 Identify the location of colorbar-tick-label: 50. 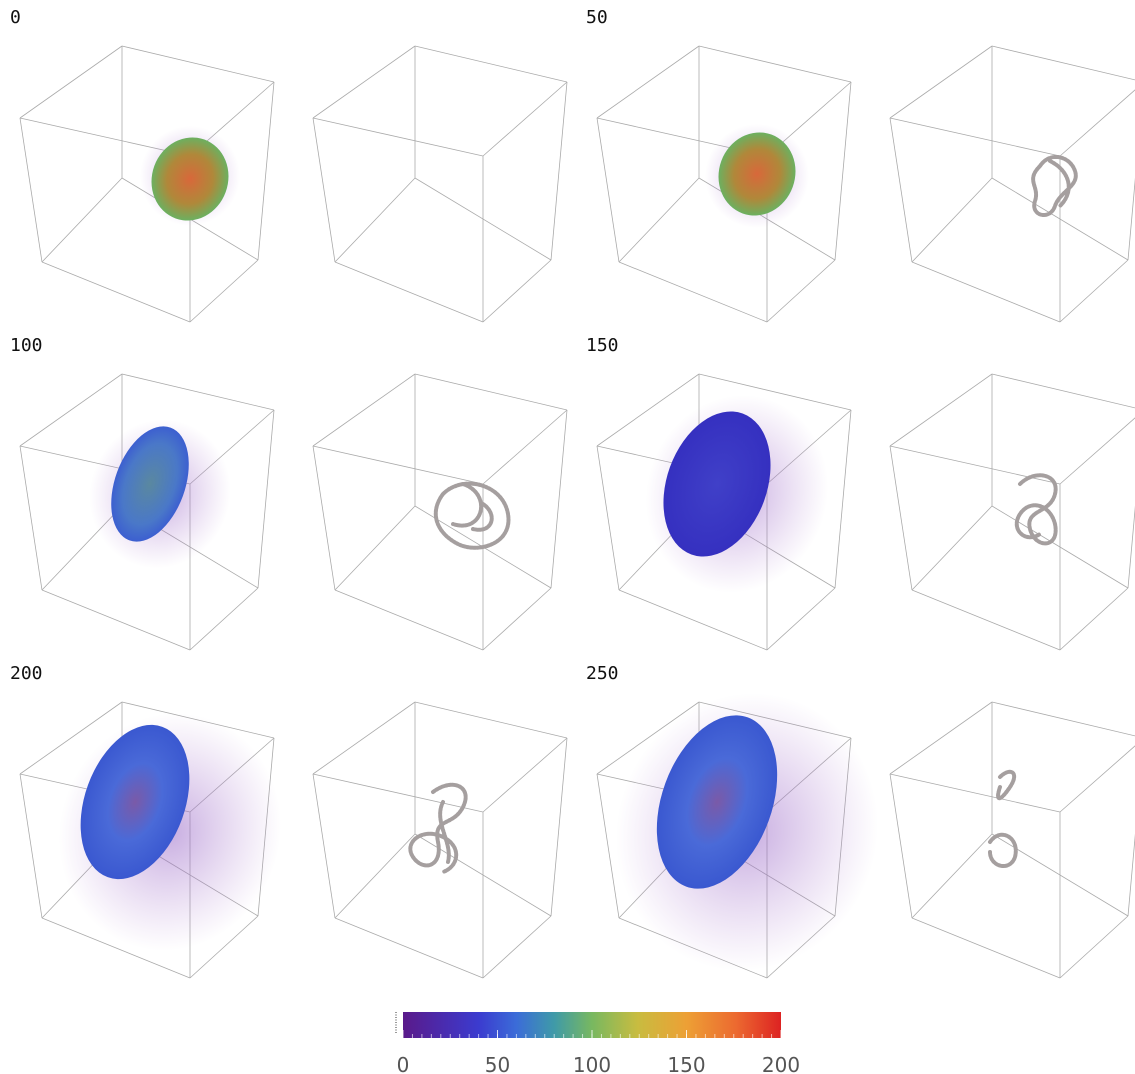
(497, 1063).